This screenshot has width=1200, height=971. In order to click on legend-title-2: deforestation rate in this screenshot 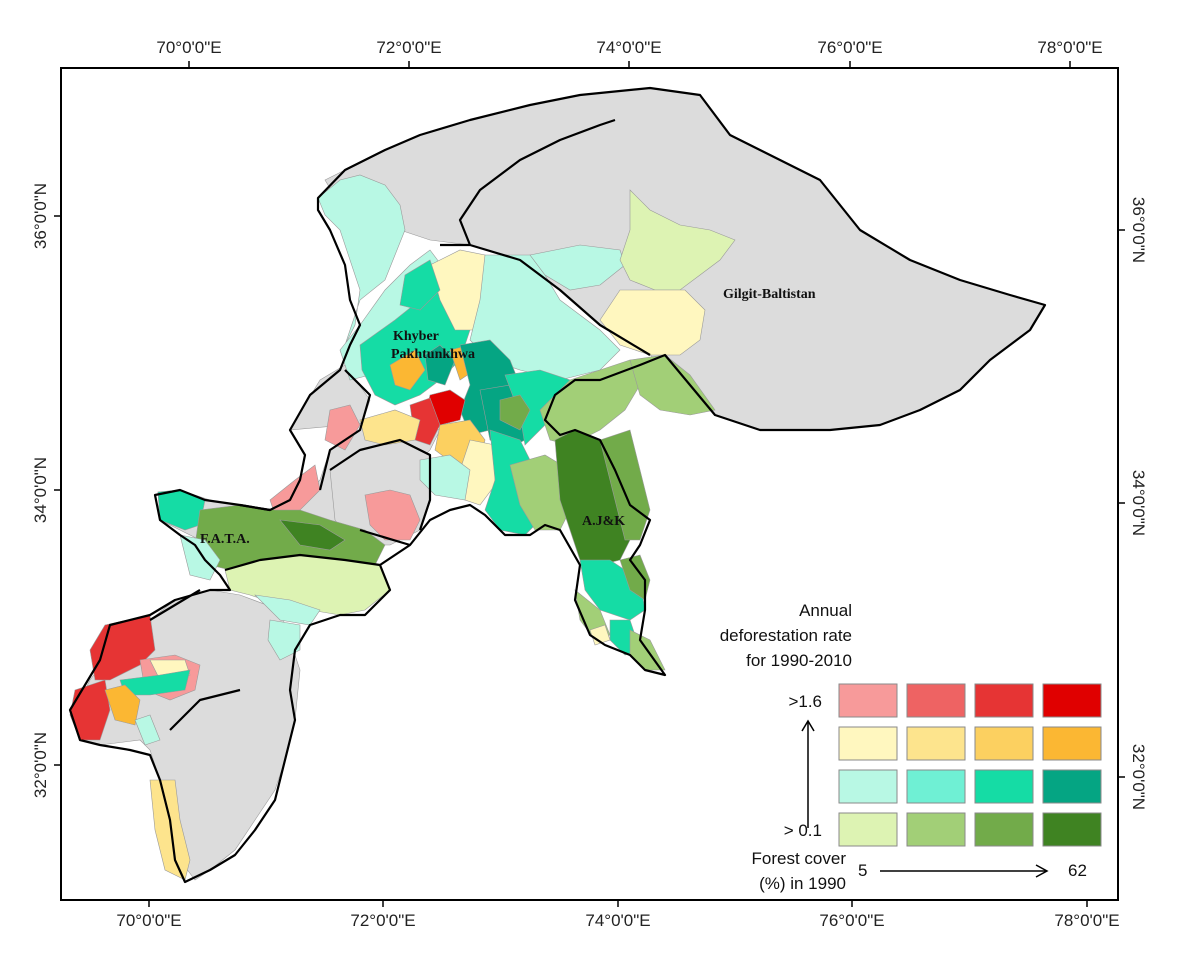, I will do `click(786, 635)`.